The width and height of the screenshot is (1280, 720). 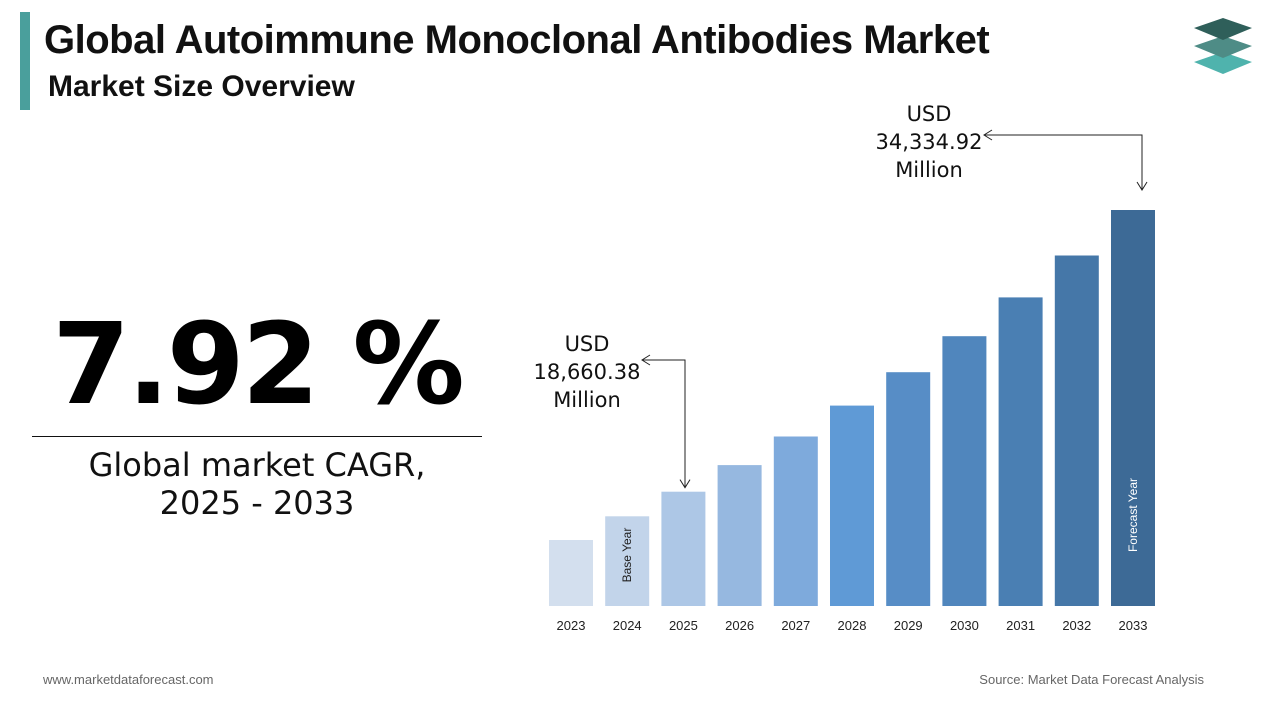 What do you see at coordinates (795, 521) in the screenshot?
I see `bar-2027` at bounding box center [795, 521].